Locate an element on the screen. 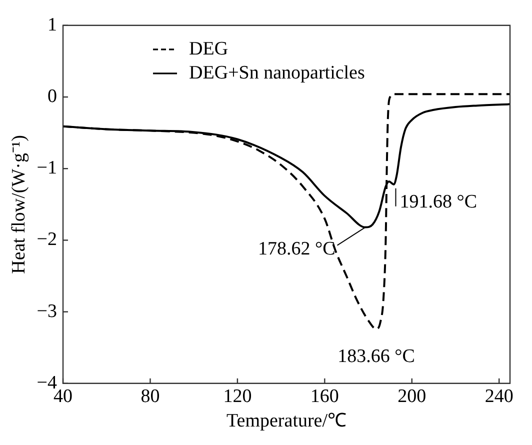 Image resolution: width=532 pixels, height=445 pixels. x-tick-label: 200 is located at coordinates (412, 396).